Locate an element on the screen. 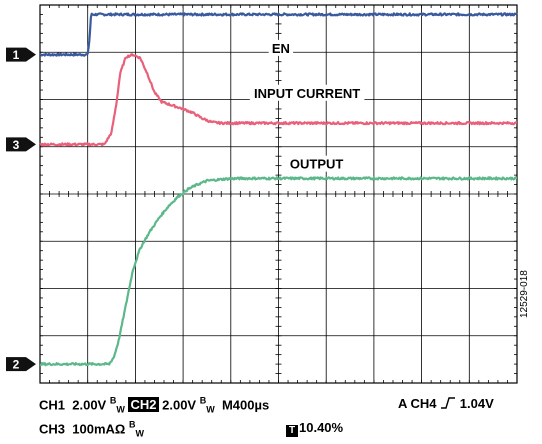 The height and width of the screenshot is (444, 542). channel-marker-1: 1 is located at coordinates (21, 54).